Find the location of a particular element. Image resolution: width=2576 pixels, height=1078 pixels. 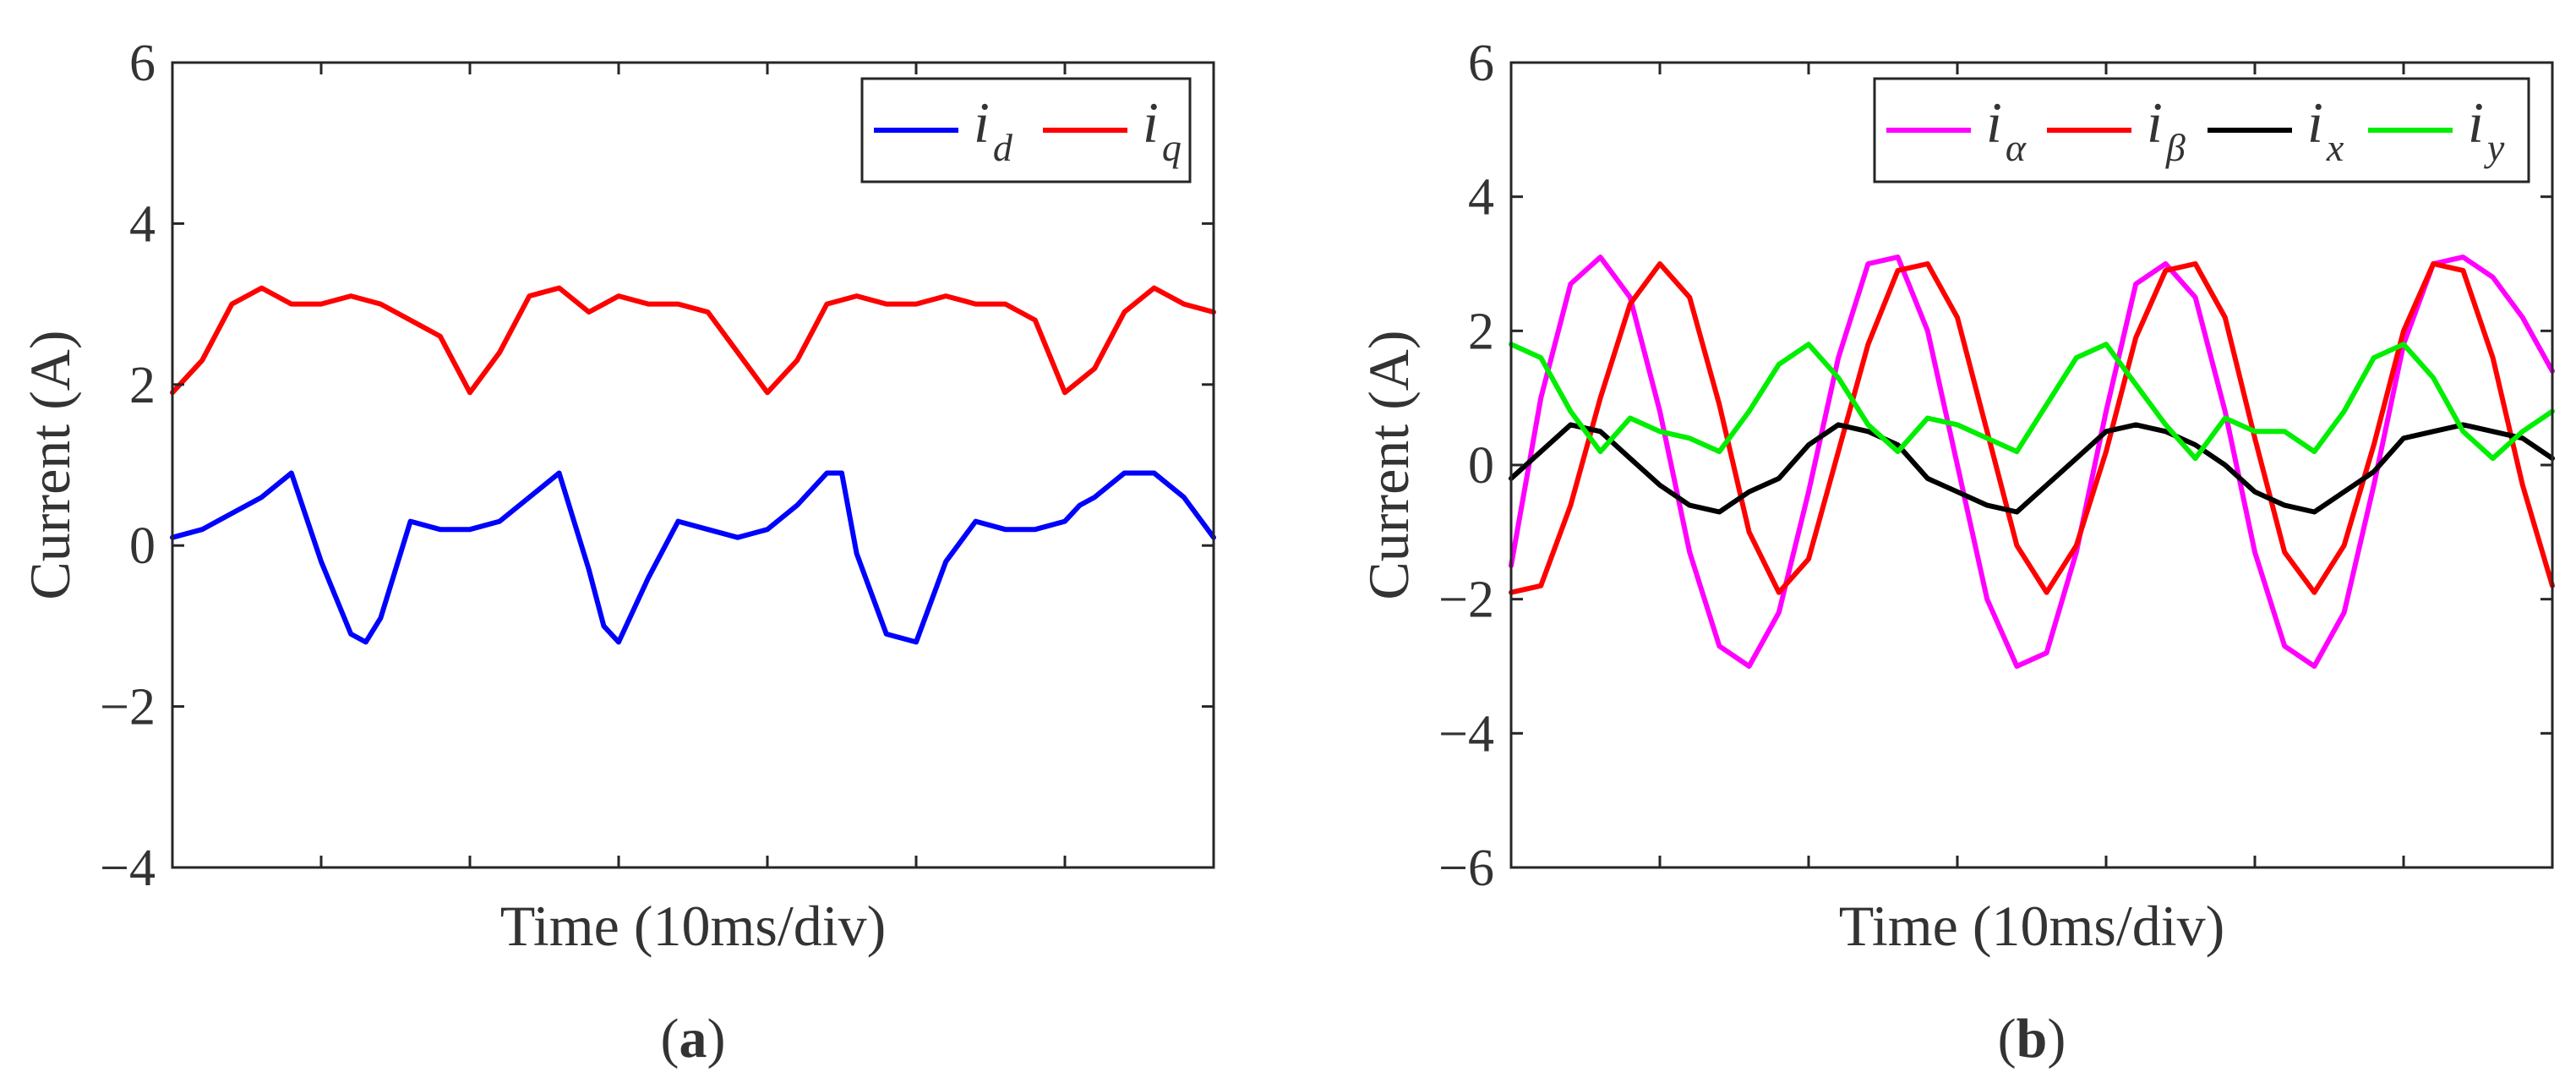

panel-label: (b) is located at coordinates (2032, 1039).